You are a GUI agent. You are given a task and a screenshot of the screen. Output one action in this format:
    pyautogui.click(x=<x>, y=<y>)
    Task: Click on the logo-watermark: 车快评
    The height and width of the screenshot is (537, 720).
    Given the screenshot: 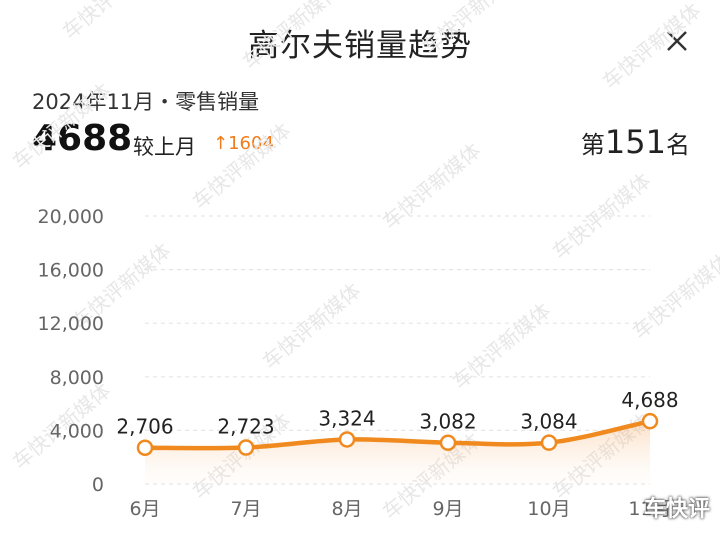 What is the action you would take?
    pyautogui.click(x=676, y=509)
    